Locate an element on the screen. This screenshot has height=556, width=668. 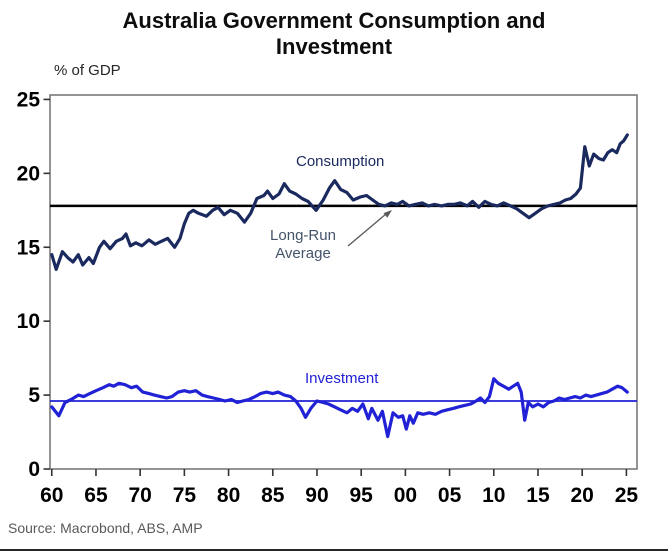
investment-series-label: Investment is located at coordinates (342, 378).